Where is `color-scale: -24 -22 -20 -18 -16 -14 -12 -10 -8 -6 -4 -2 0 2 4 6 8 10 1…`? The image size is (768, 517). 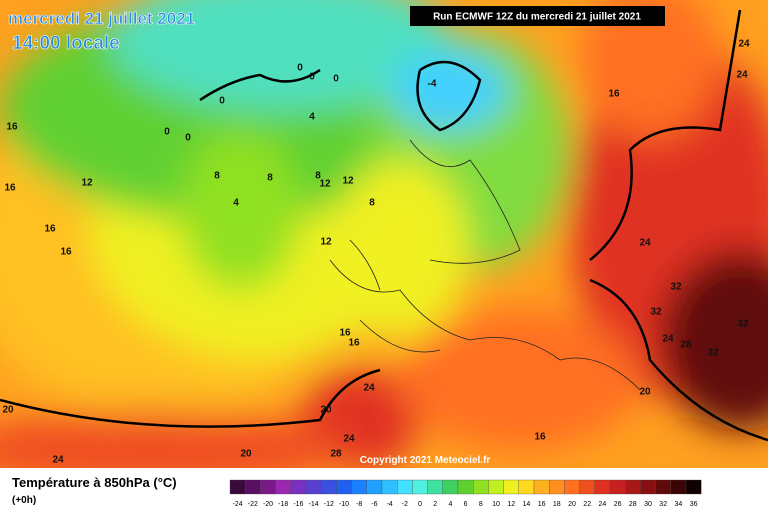
color-scale: -24 -22 -20 -18 -16 -14 -12 -10 -8 -6 -4 -2 0 2 4 6 8 10 1… is located at coordinates (465, 493).